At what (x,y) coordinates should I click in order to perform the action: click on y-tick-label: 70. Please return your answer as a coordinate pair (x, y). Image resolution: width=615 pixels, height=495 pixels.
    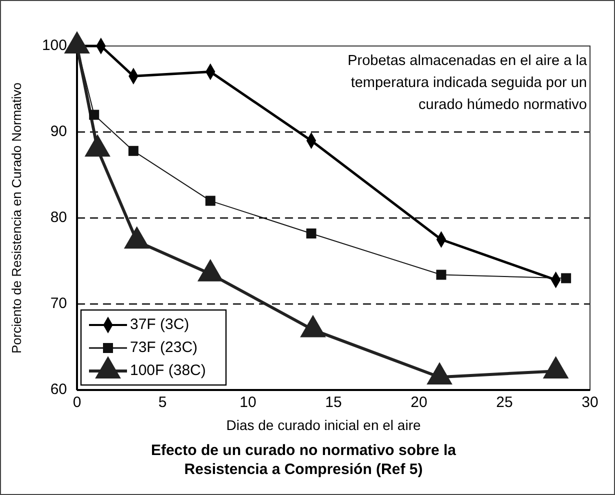
    Looking at the image, I should click on (58, 303).